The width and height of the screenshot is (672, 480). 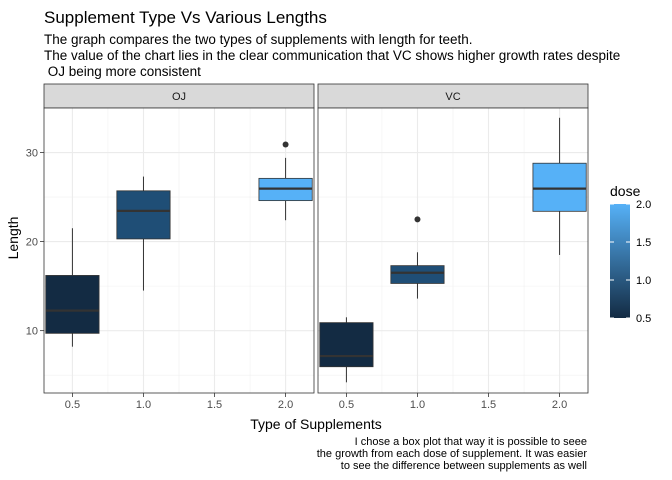 I want to click on legend: dose 2.0 1.5 1.0 0.5, so click(x=630, y=254).